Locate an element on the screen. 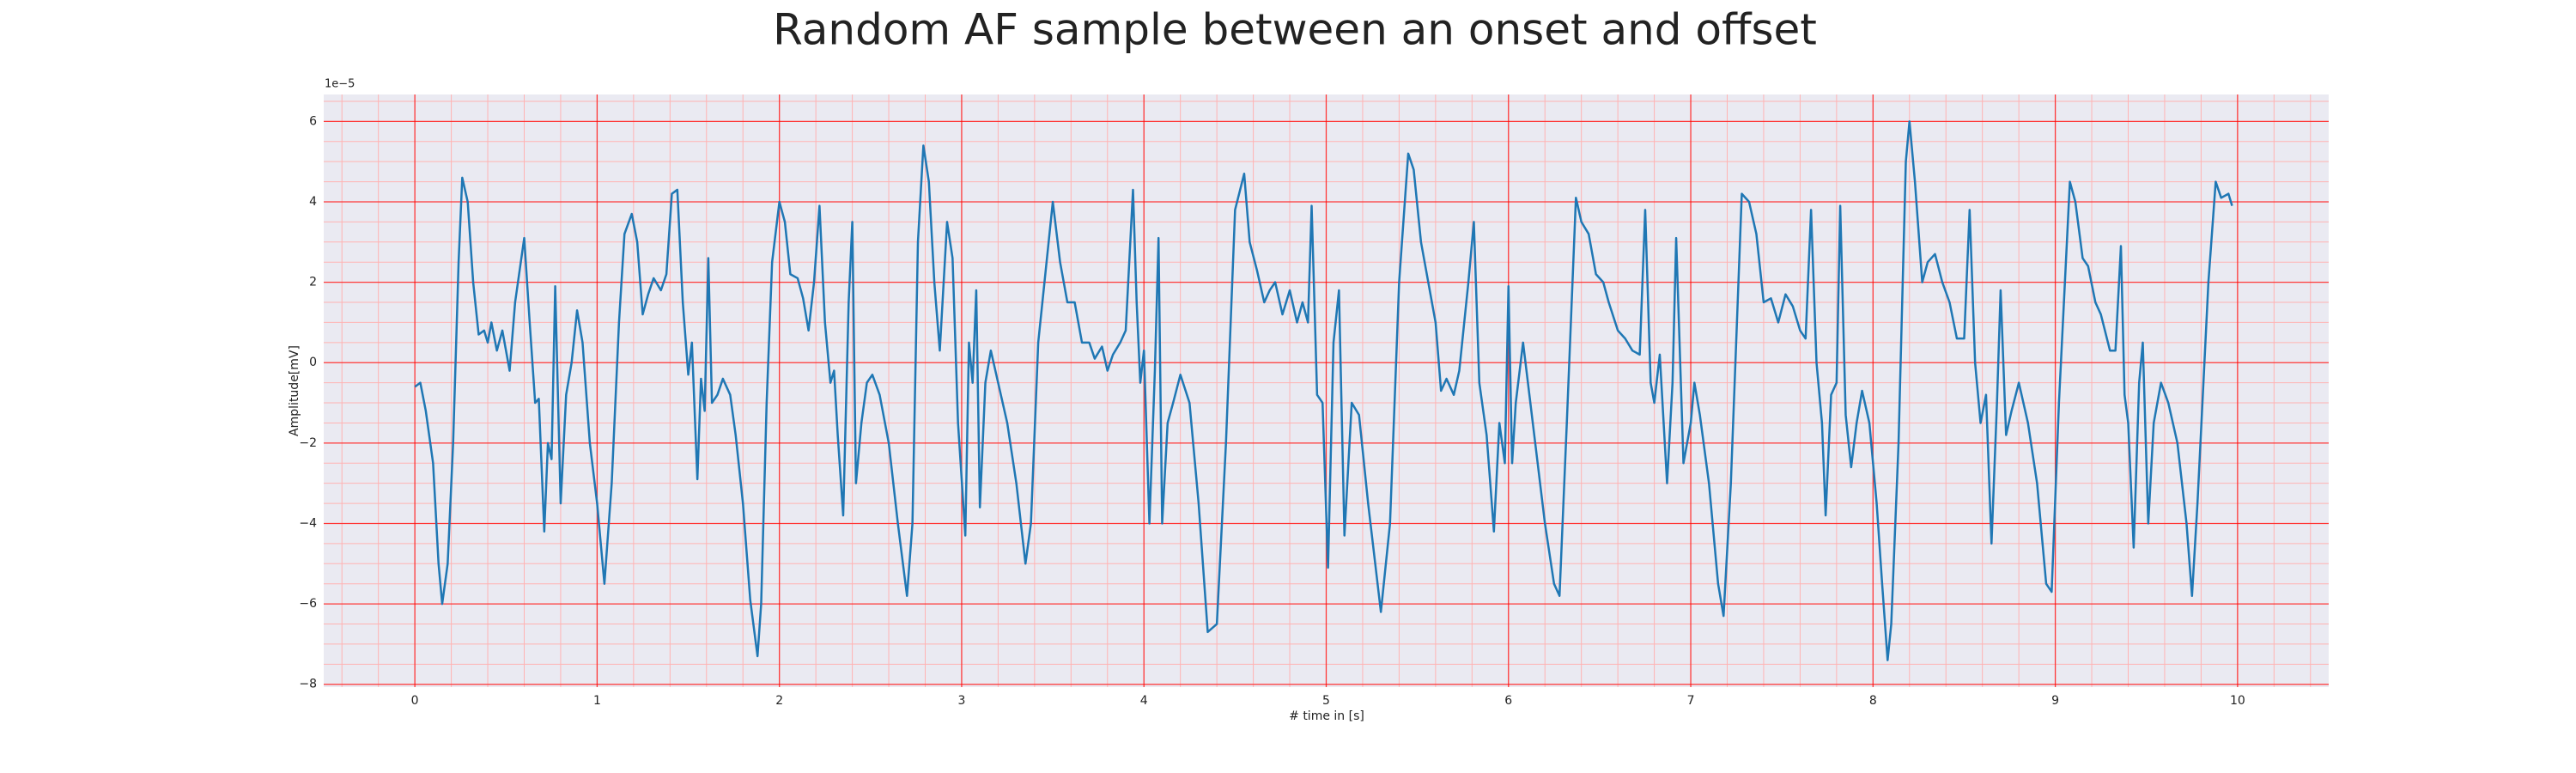 The width and height of the screenshot is (2576, 773). y-tick-label: −6 is located at coordinates (308, 604).